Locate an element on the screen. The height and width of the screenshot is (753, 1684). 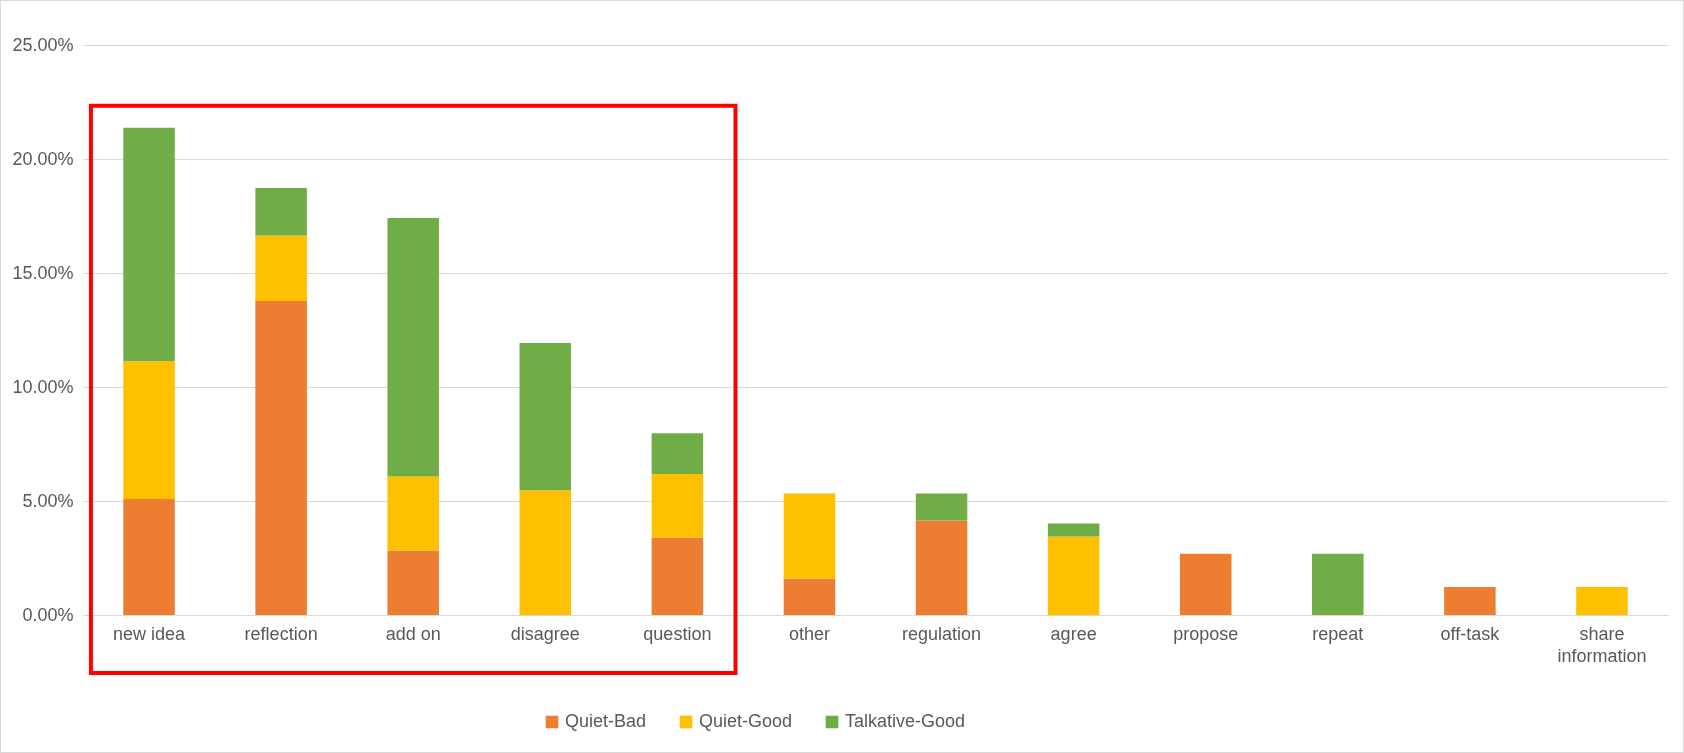
y-tick-label: 20.00% is located at coordinates (43, 158).